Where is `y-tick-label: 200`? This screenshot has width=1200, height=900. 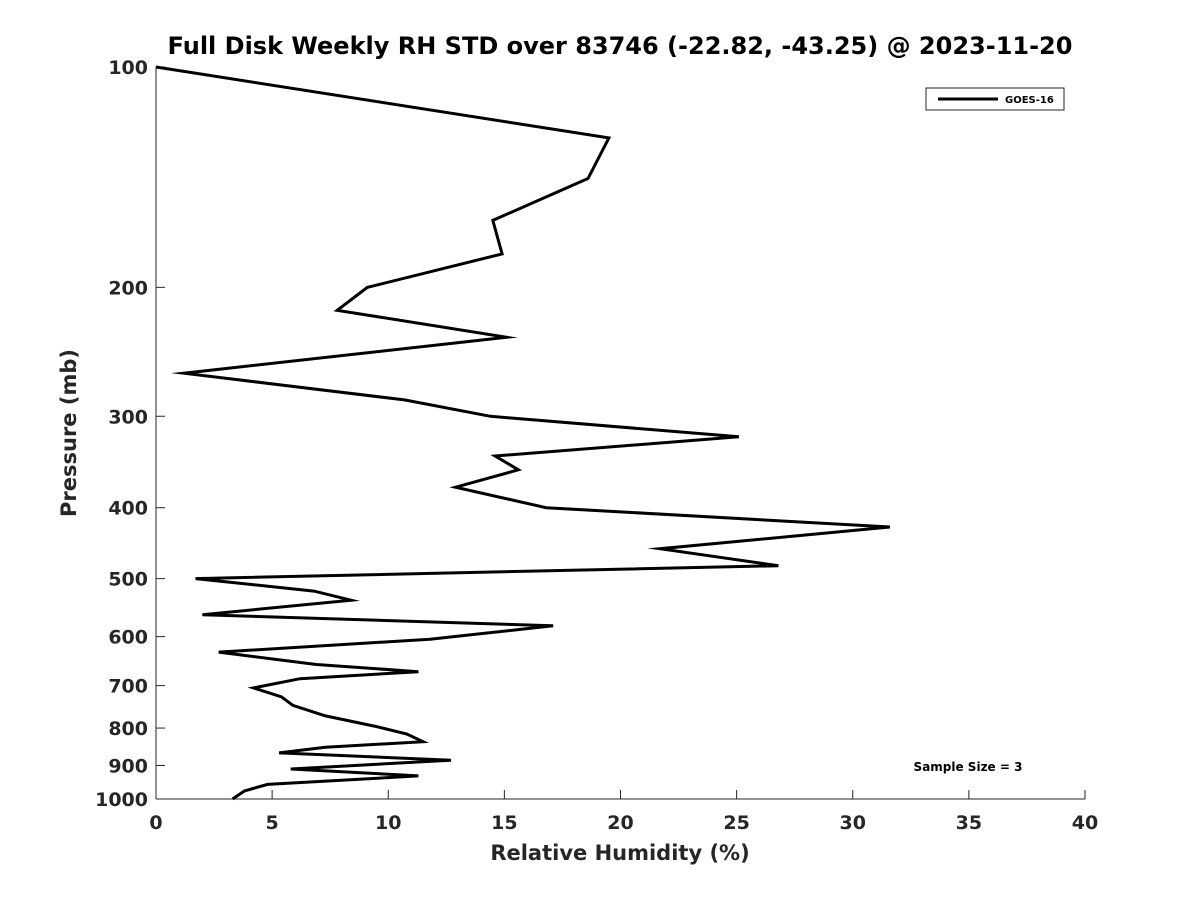 y-tick-label: 200 is located at coordinates (128, 288).